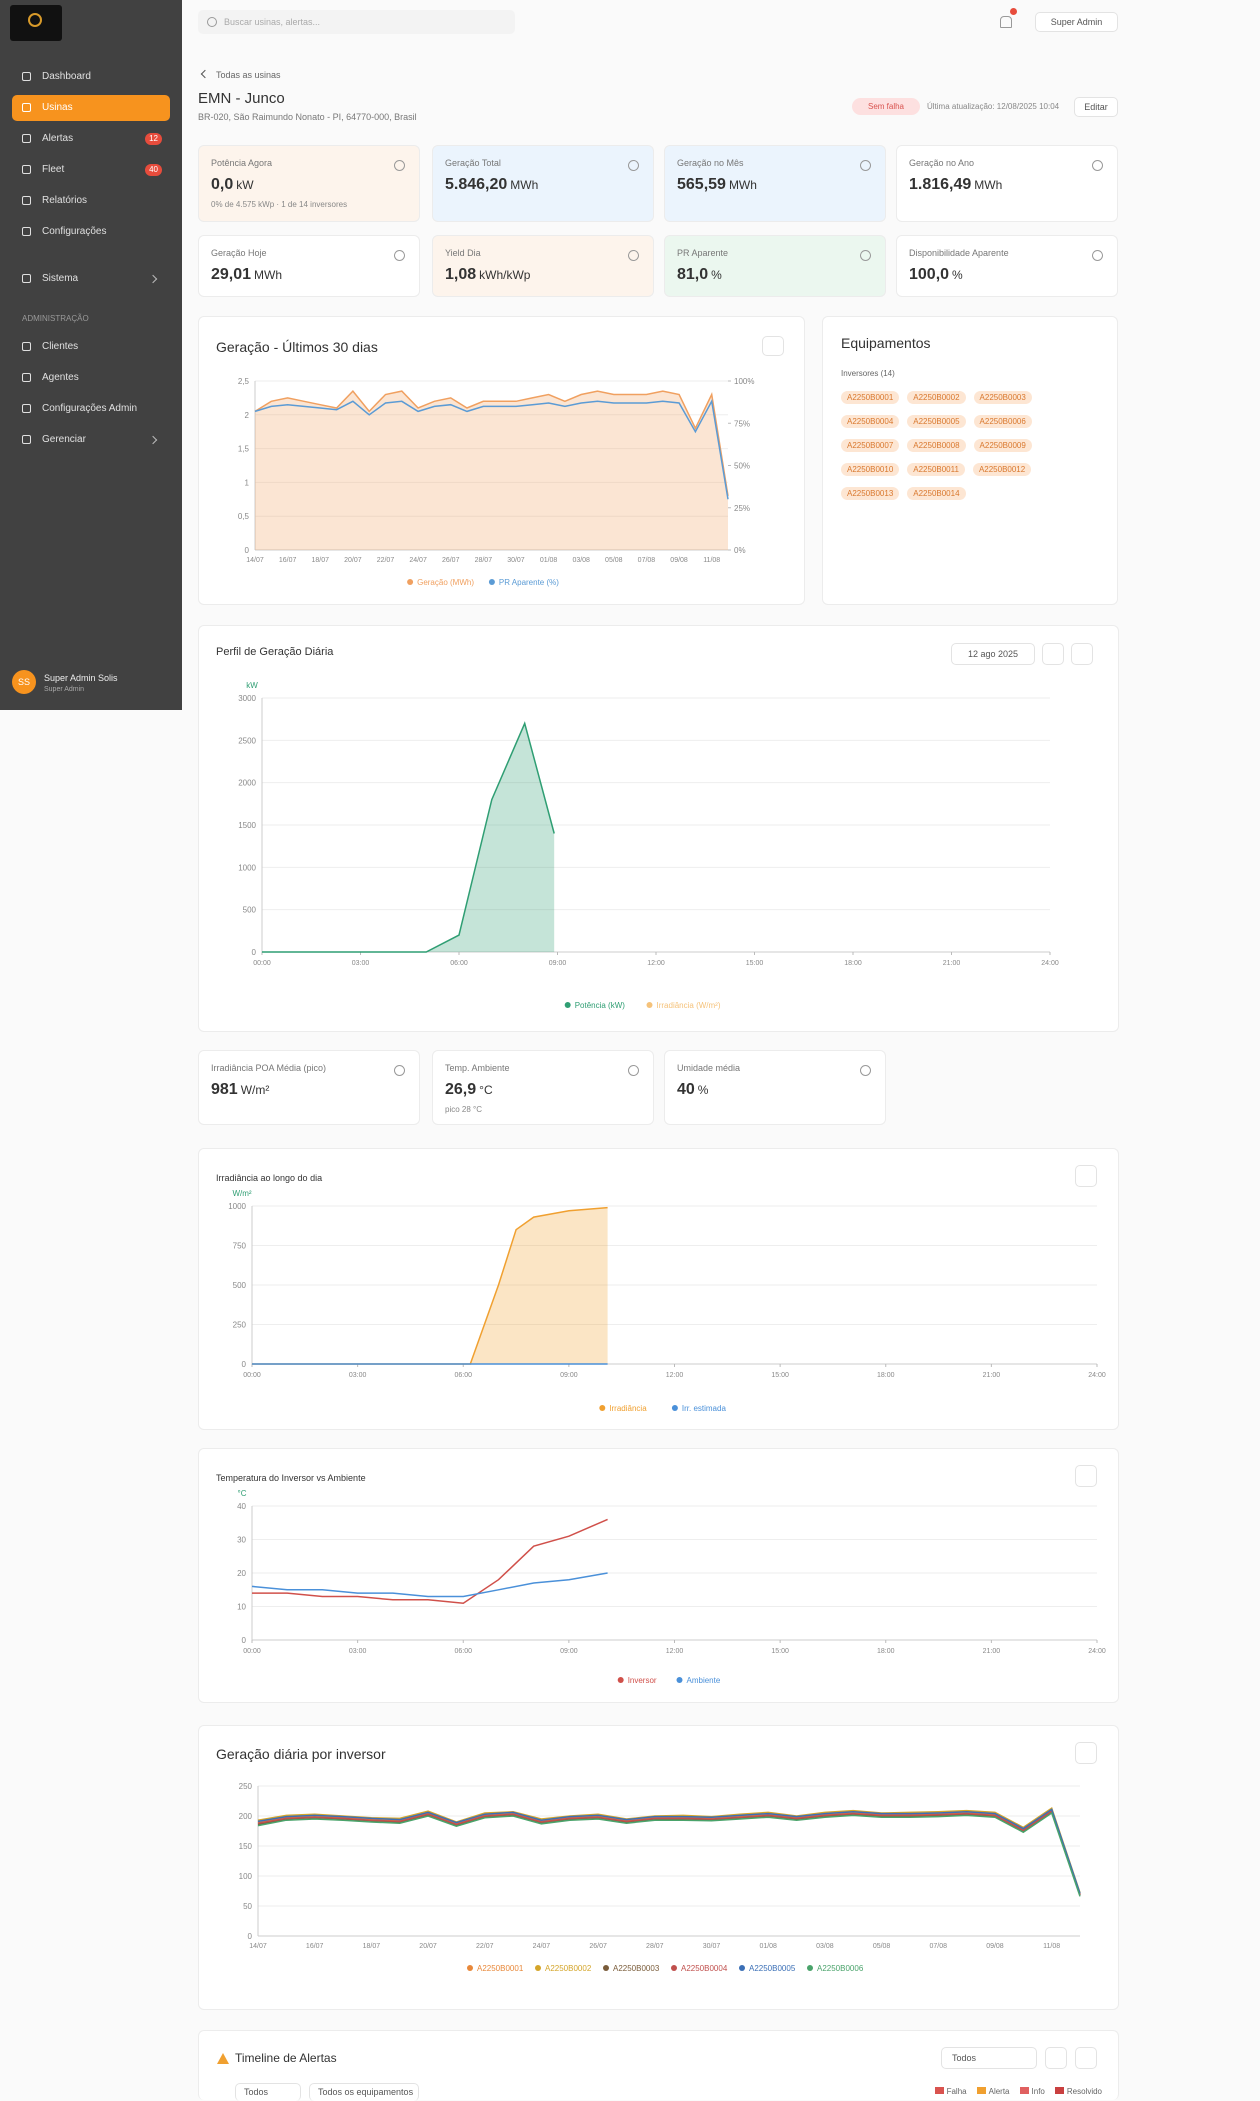 The width and height of the screenshot is (1260, 2101). I want to click on nav-item: Alertas 12, so click(91, 139).